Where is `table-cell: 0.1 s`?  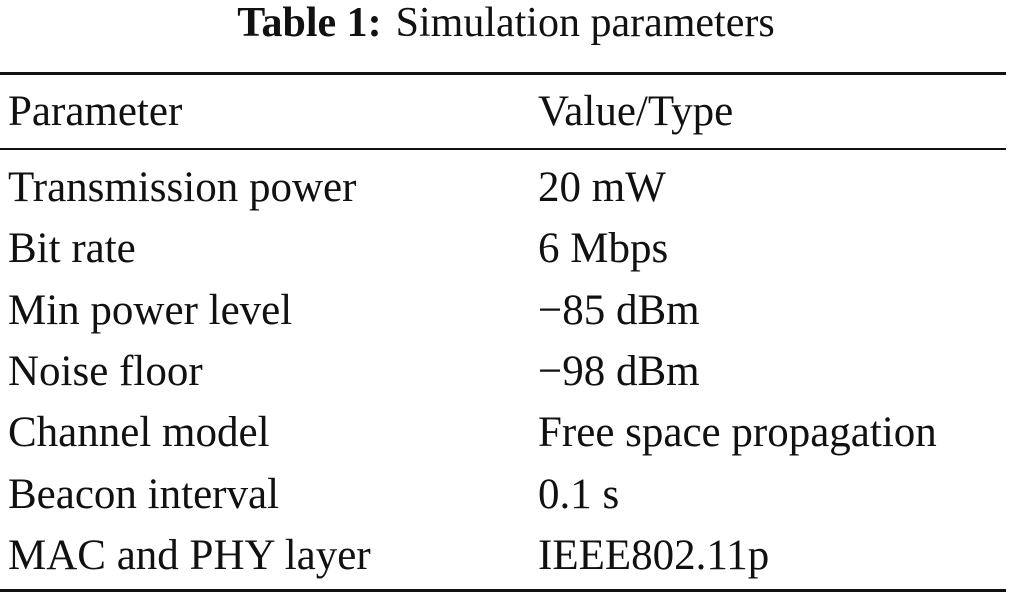 table-cell: 0.1 s is located at coordinates (579, 494).